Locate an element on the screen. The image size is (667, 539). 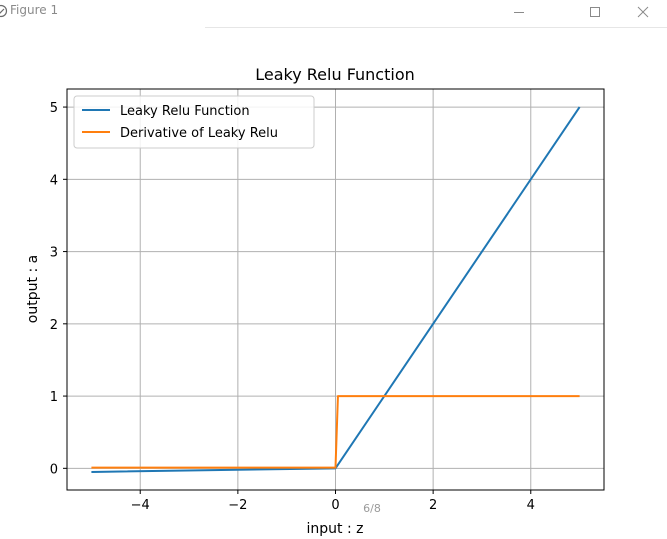
y-tick-label: 4 is located at coordinates (54, 180).